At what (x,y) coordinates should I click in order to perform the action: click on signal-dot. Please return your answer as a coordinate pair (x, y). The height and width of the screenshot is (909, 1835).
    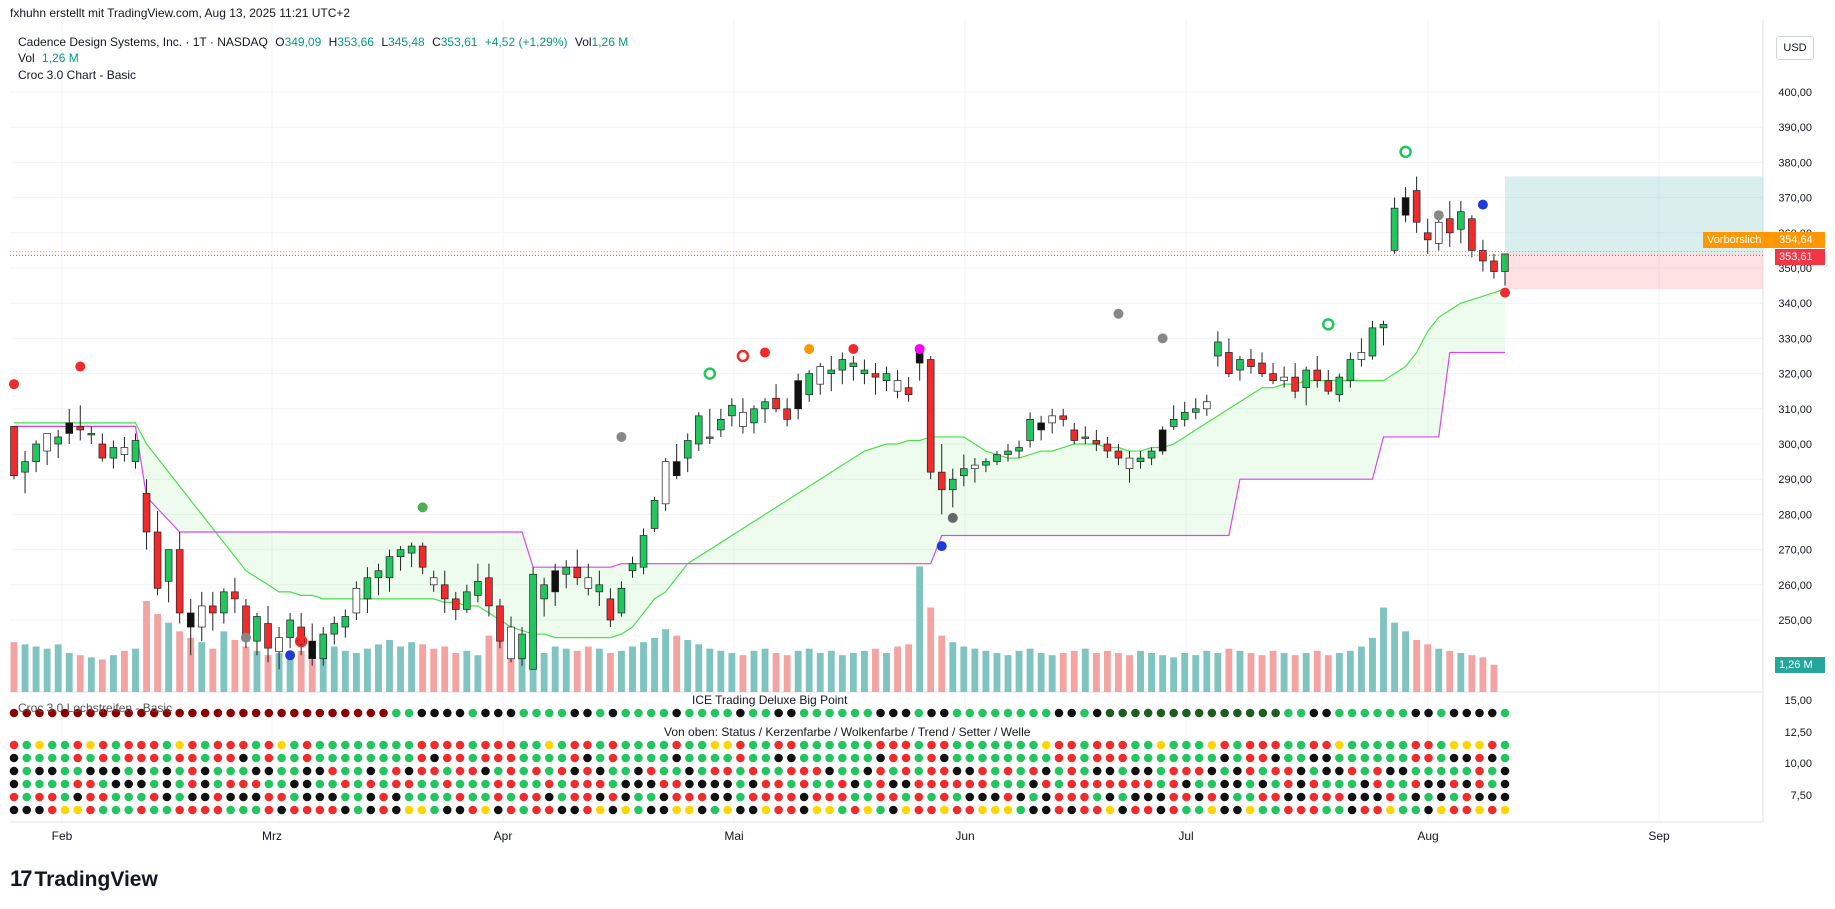
    Looking at the image, I should click on (809, 348).